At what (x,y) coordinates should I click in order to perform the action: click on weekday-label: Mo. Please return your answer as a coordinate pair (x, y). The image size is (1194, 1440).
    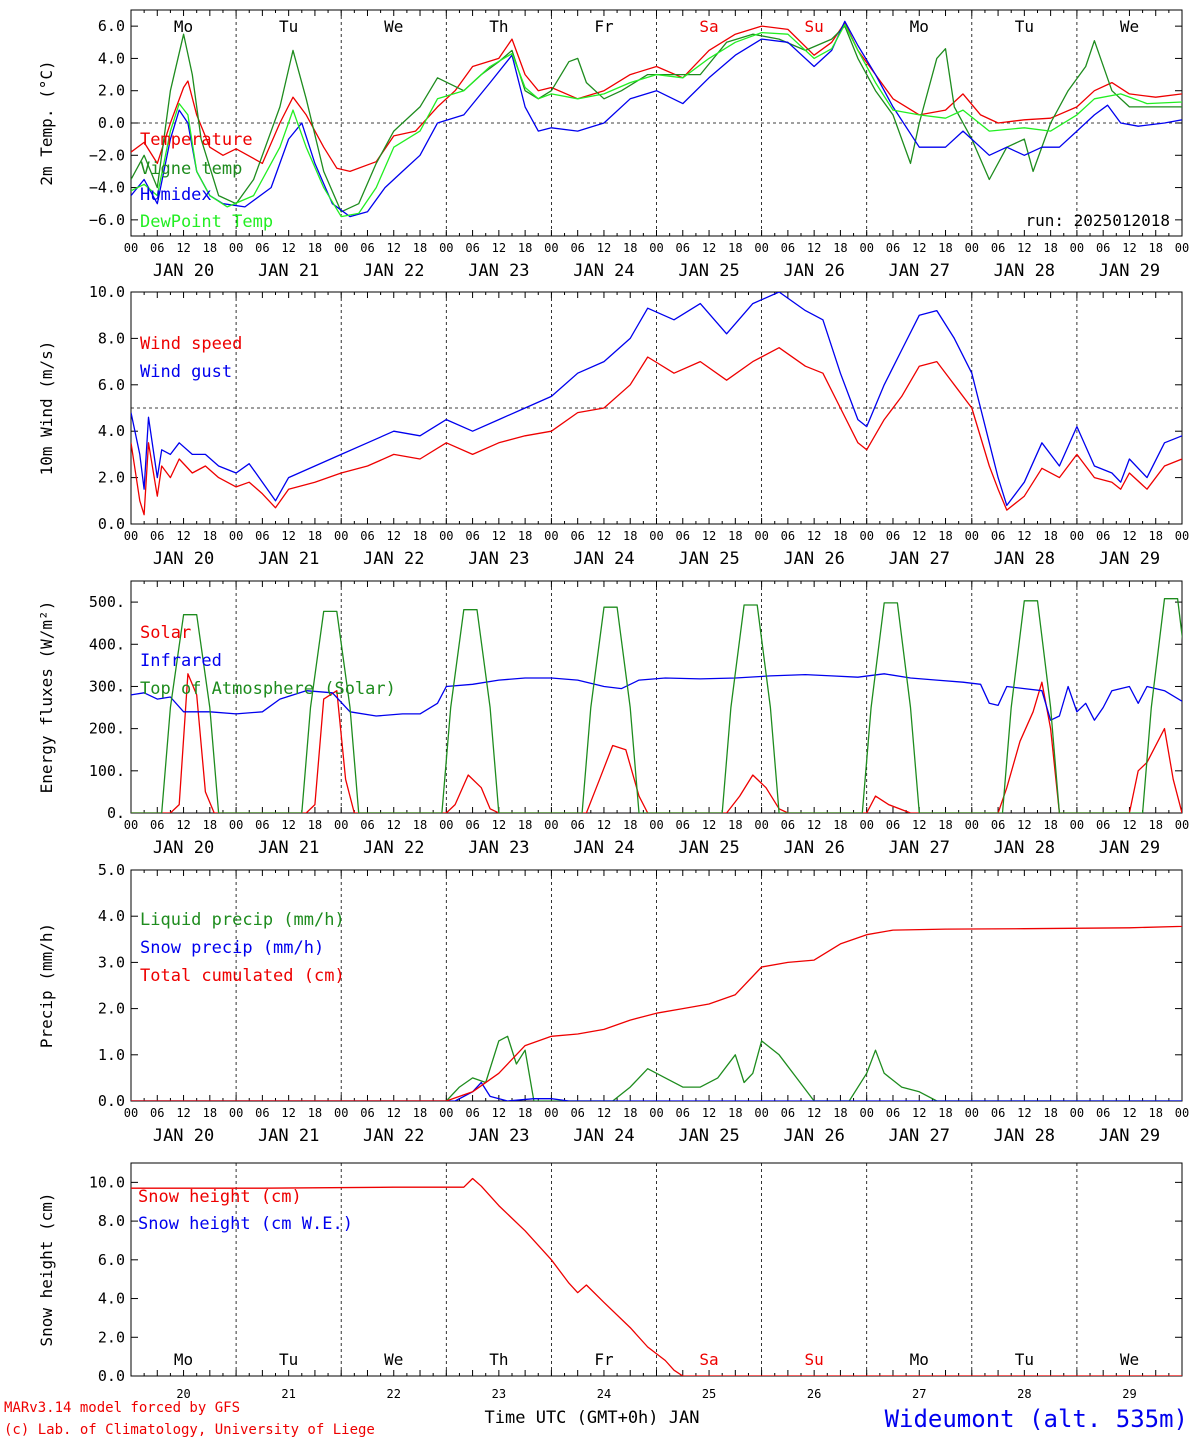
    Looking at the image, I should click on (919, 26).